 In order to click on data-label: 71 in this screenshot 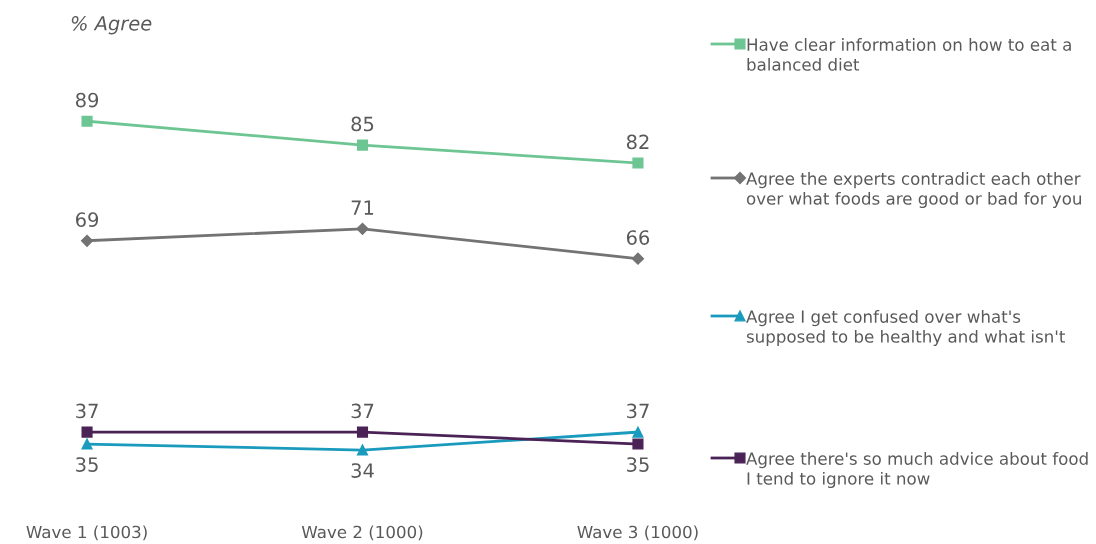, I will do `click(362, 207)`.